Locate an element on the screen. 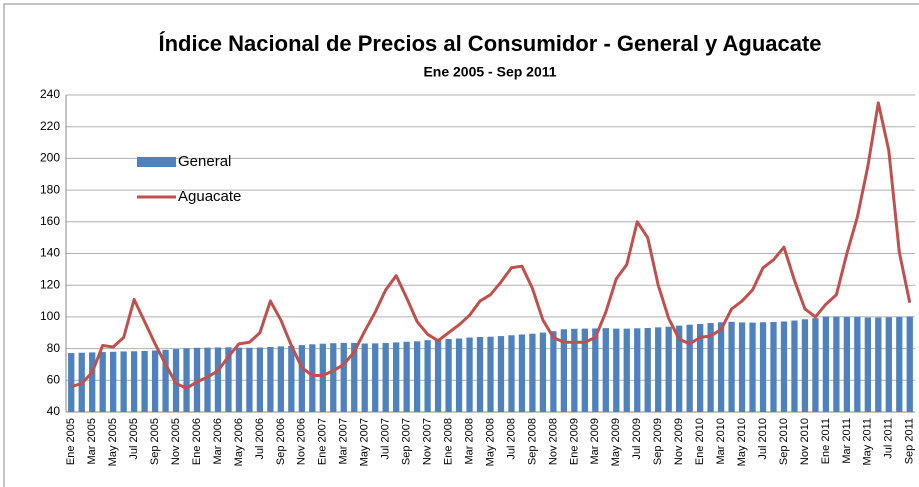 The image size is (919, 487). chart-subtitle: Ene 2005 - Sep 2011 is located at coordinates (489, 72).